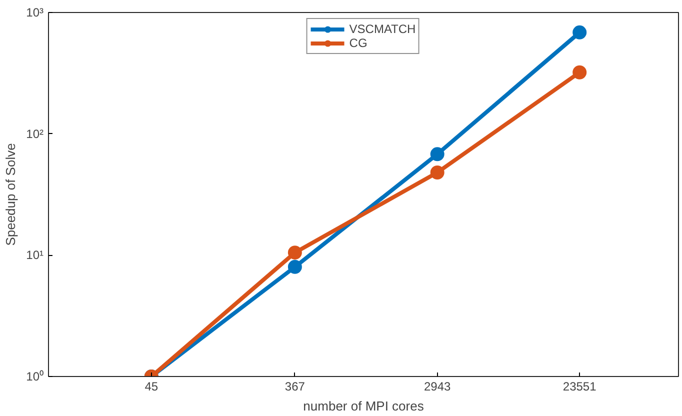  I want to click on y-tick-label: 10⁰, so click(35, 377).